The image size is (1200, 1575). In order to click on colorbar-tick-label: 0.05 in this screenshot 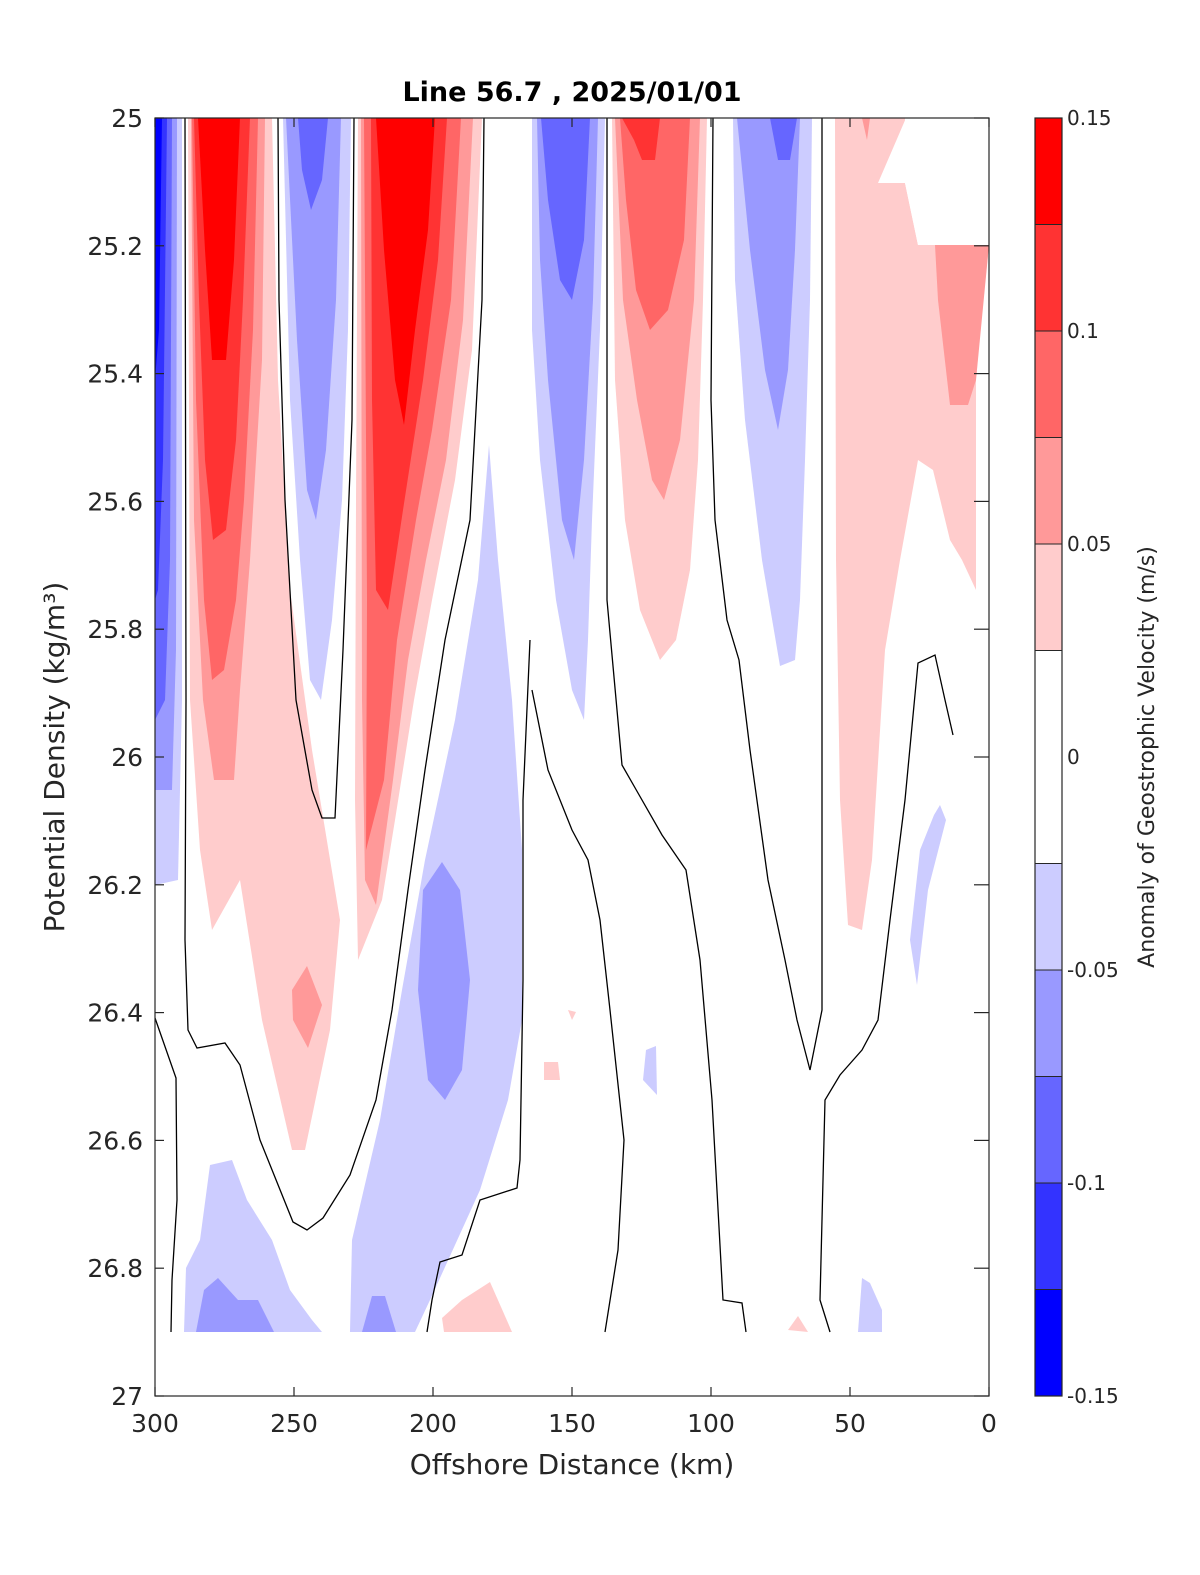, I will do `click(1089, 544)`.